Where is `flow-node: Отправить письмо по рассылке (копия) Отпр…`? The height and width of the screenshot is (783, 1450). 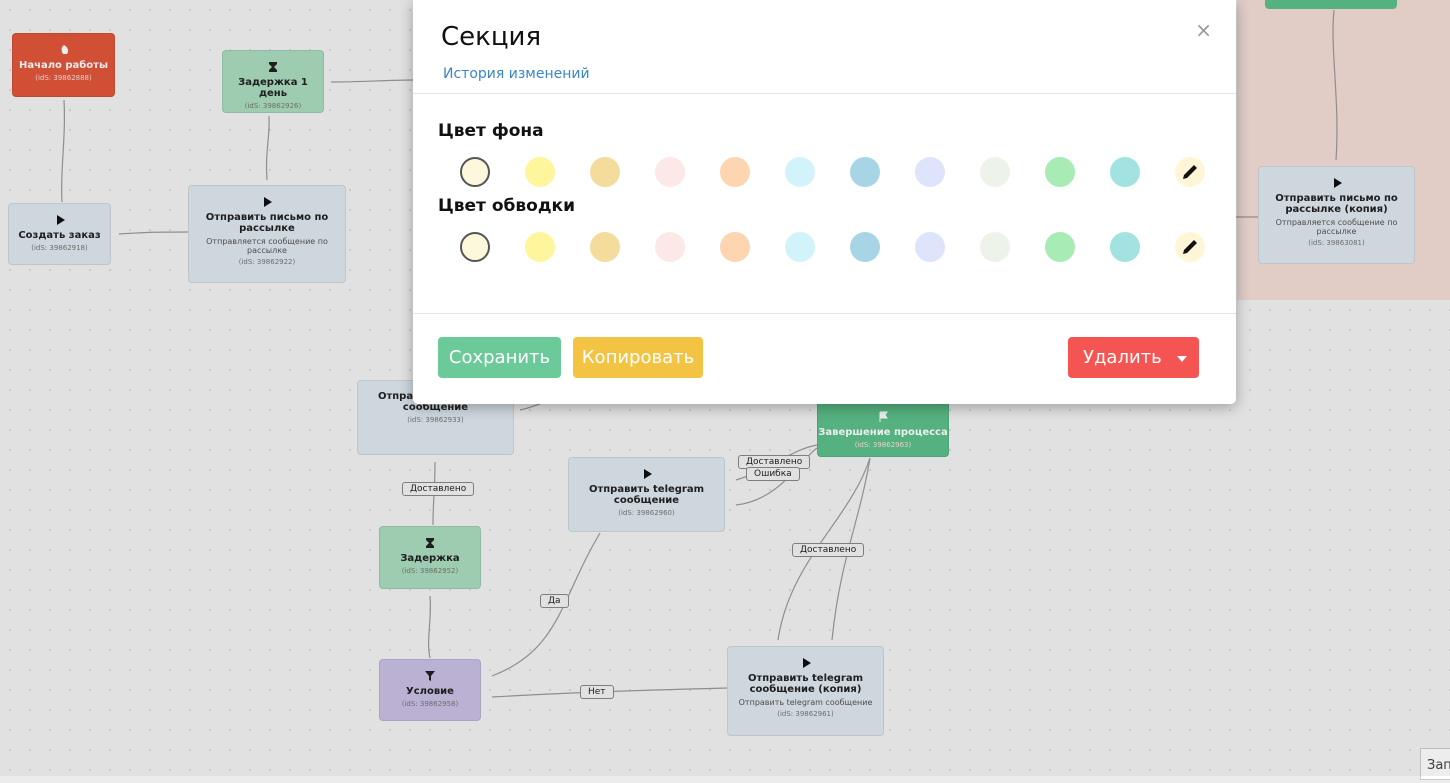
flow-node: Отправить письмо по рассылке (копия) Отпр… is located at coordinates (1336, 215).